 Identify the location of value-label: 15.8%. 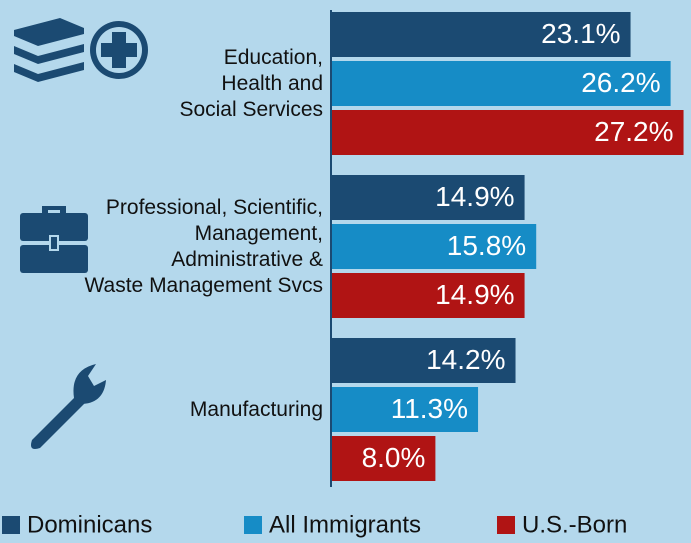
(486, 245).